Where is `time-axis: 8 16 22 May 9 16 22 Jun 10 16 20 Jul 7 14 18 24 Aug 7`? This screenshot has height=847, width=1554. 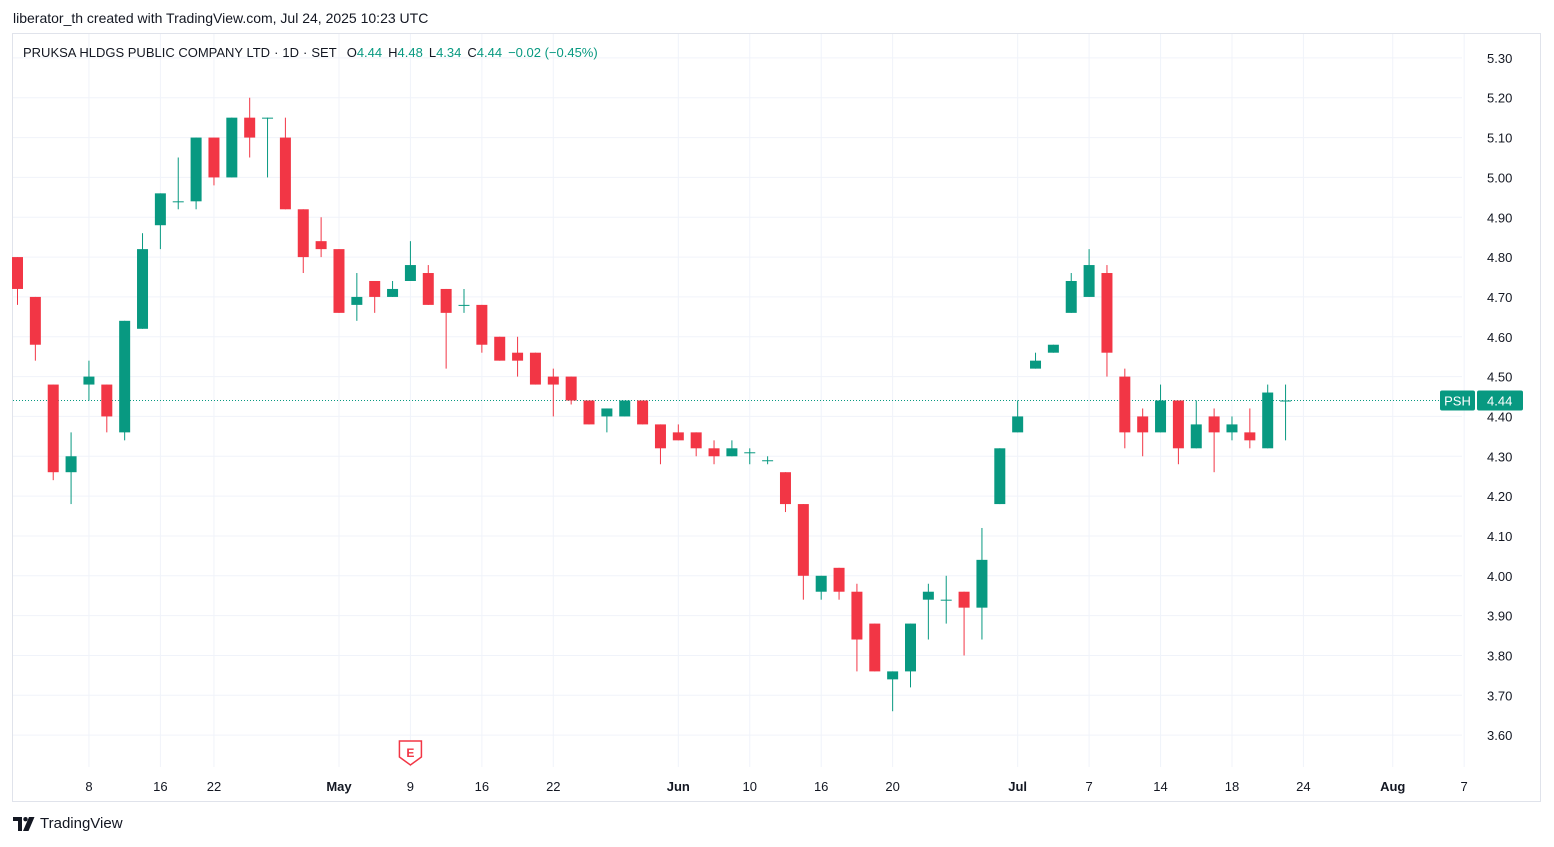 time-axis: 8 16 22 May 9 16 22 Jun 10 16 20 Jul 7 14 18 24 Aug 7 is located at coordinates (776, 786).